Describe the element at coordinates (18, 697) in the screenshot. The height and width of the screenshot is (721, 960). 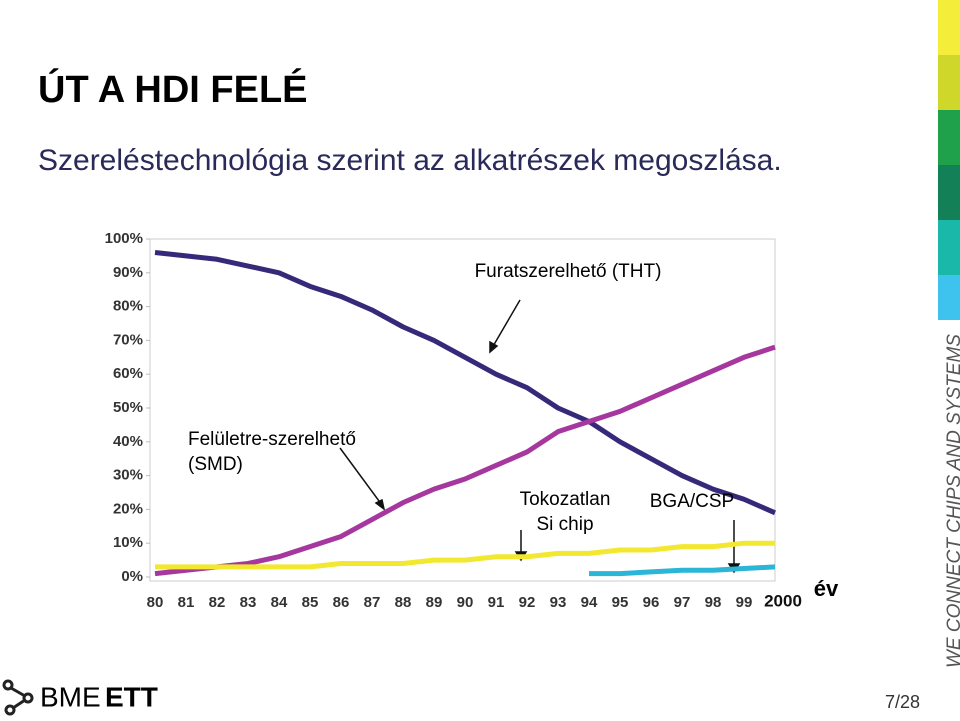
I see `logo-icon` at that location.